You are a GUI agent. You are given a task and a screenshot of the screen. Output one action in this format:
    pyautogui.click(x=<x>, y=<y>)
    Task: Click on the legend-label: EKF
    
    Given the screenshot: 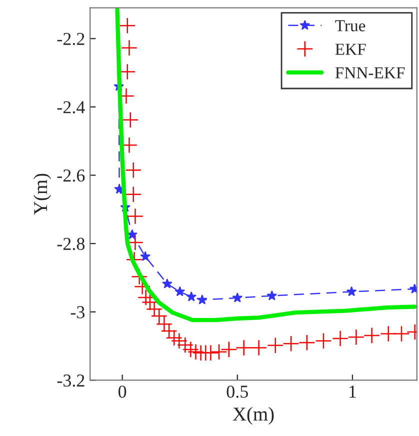 What is the action you would take?
    pyautogui.click(x=350, y=49)
    